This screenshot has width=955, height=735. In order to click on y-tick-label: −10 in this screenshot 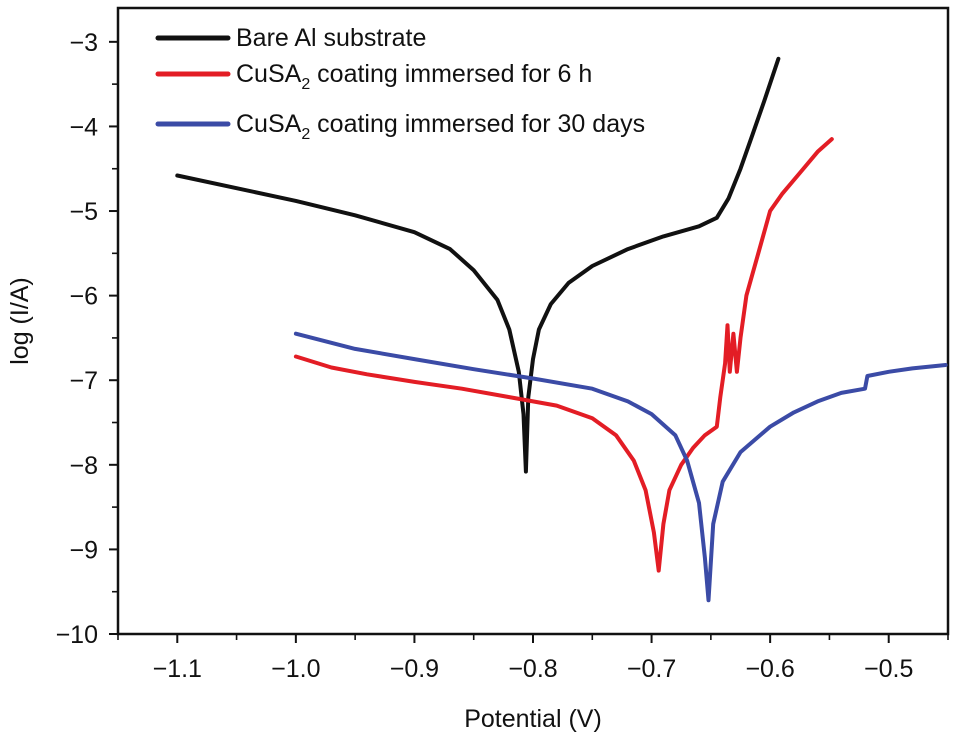, I will do `click(77, 635)`.